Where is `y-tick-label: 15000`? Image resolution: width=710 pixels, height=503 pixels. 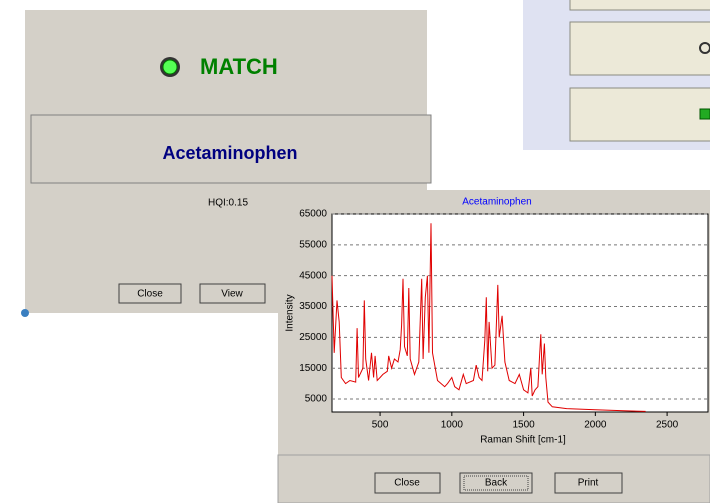 y-tick-label: 15000 is located at coordinates (313, 368).